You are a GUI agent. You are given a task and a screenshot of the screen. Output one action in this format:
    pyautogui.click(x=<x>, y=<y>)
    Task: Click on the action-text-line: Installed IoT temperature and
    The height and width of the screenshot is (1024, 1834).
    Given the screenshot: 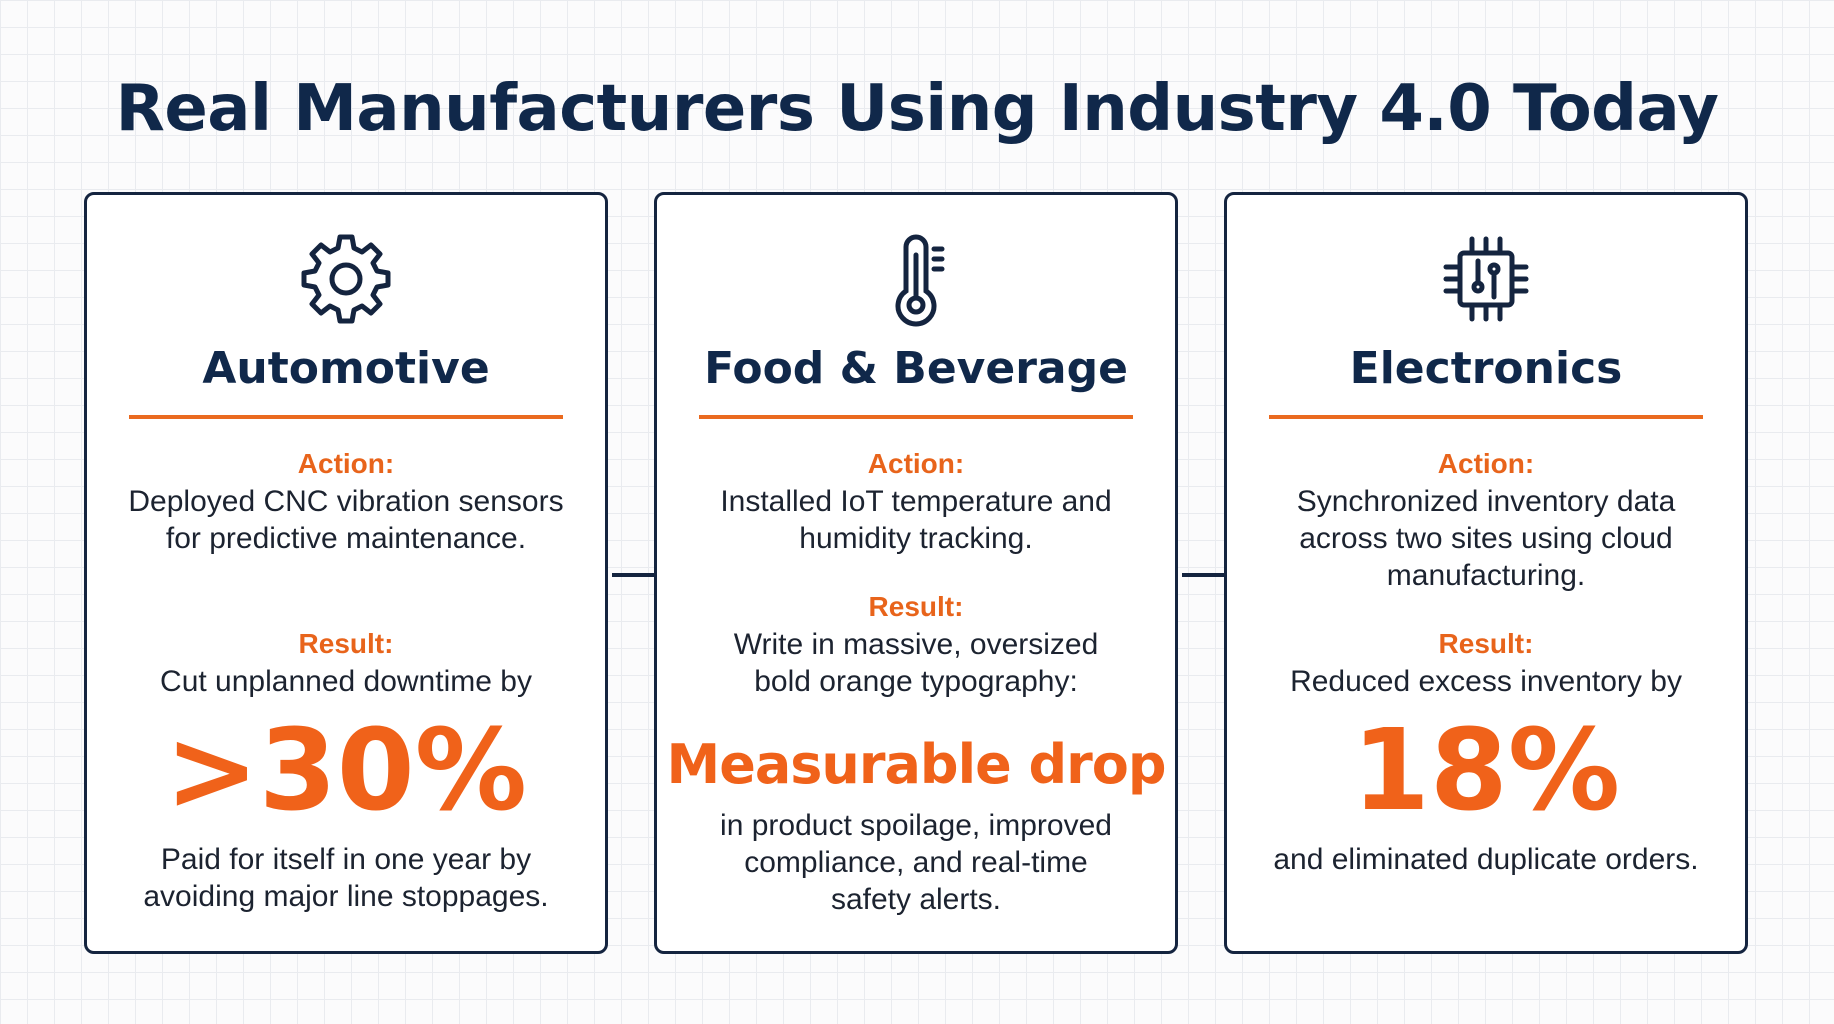 What is the action you would take?
    pyautogui.click(x=916, y=501)
    